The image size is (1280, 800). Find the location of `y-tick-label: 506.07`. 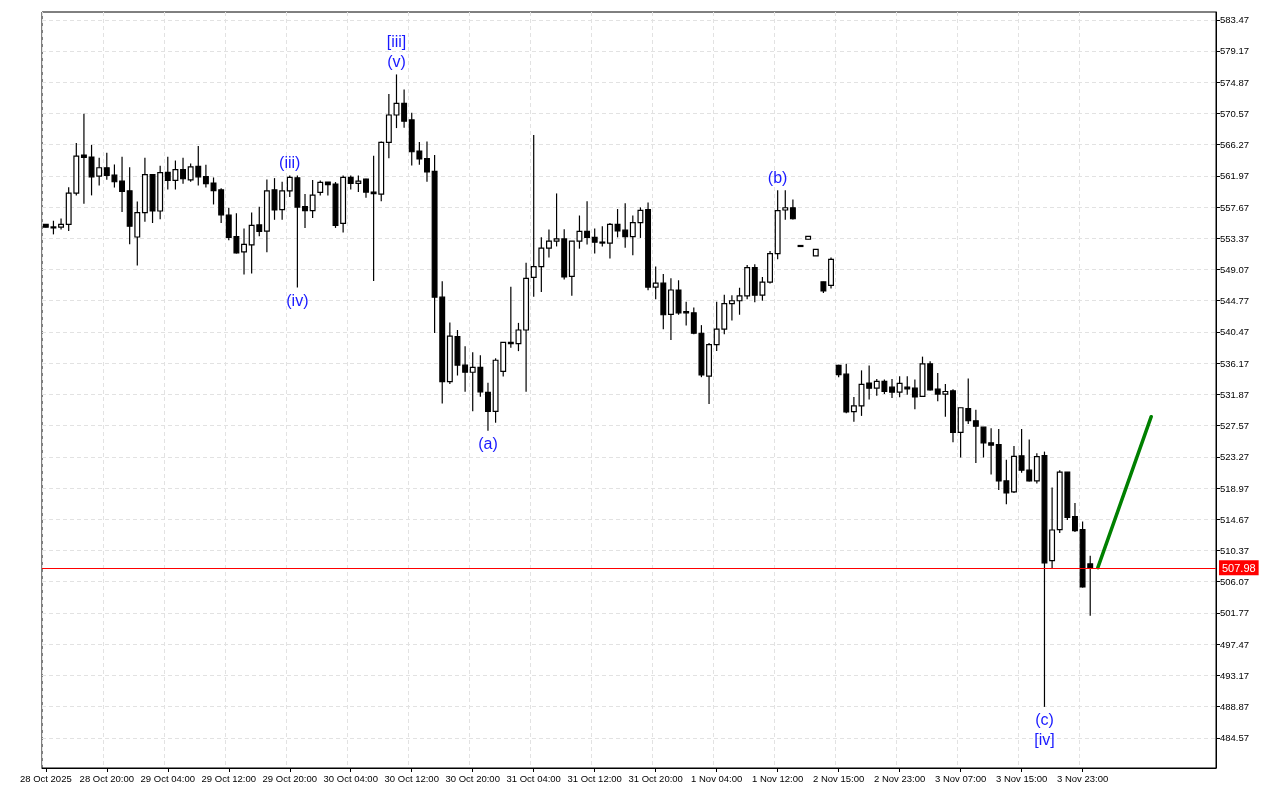

y-tick-label: 506.07 is located at coordinates (1235, 582).